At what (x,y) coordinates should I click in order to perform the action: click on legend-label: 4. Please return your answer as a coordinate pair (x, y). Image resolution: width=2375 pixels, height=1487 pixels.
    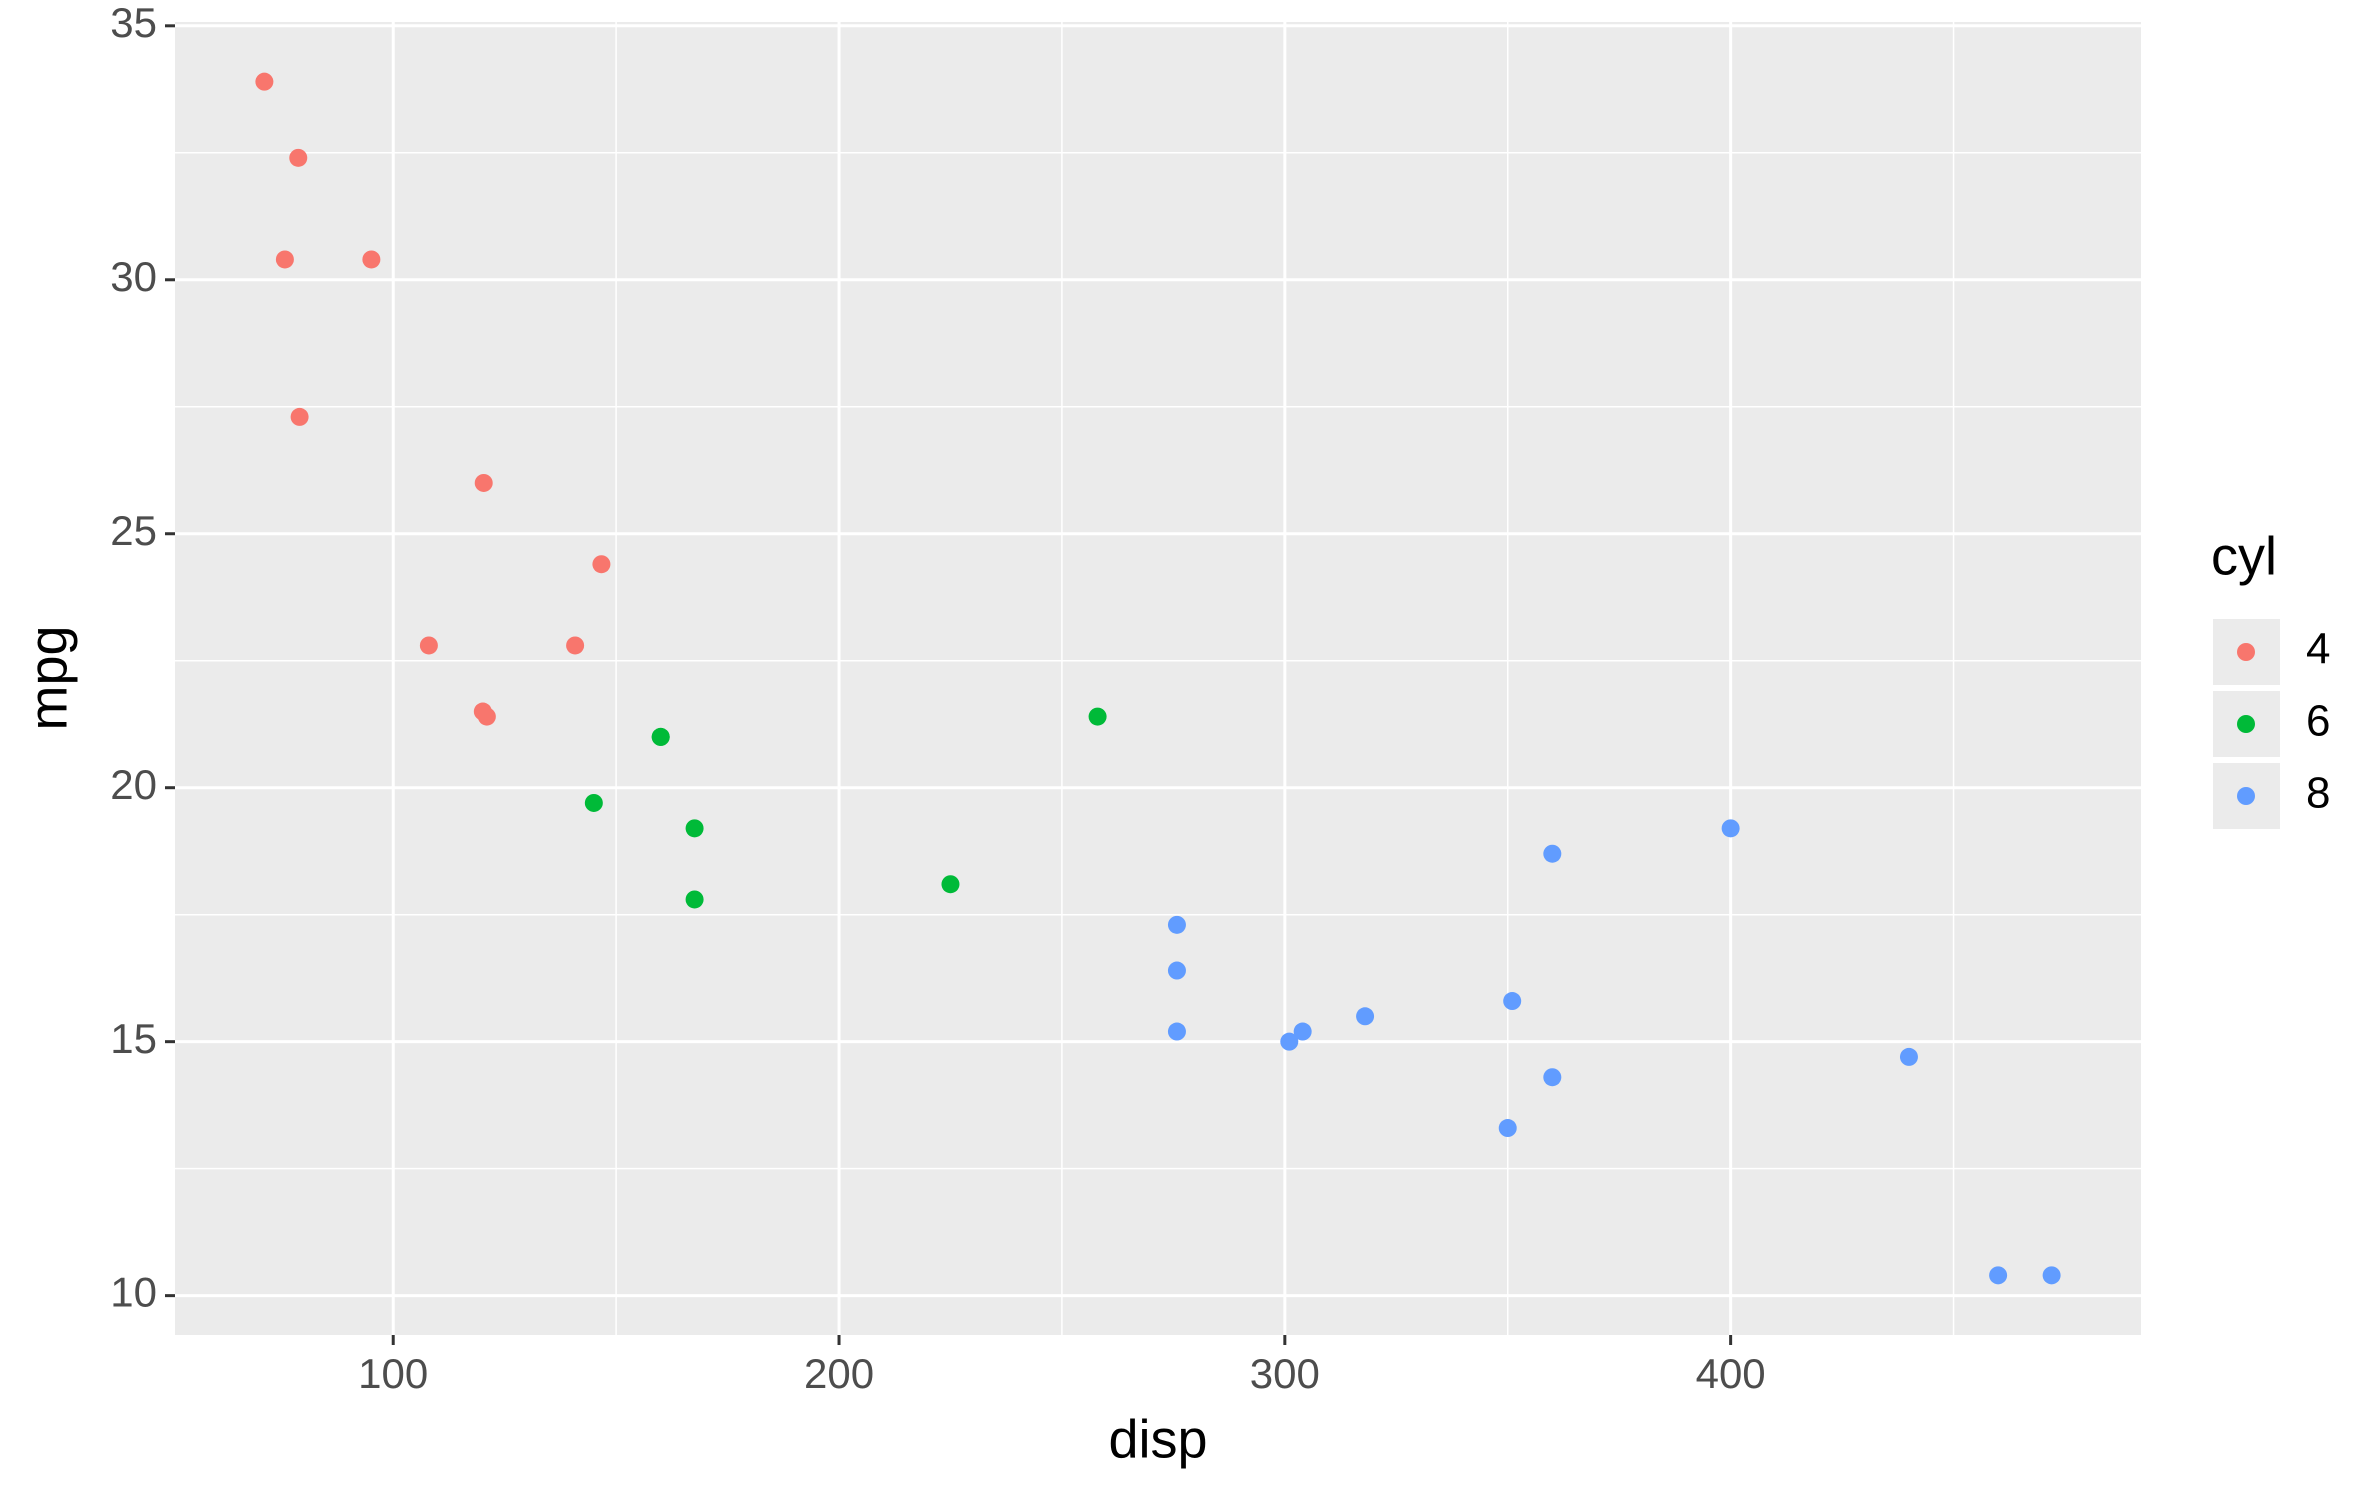
    Looking at the image, I should click on (2318, 649).